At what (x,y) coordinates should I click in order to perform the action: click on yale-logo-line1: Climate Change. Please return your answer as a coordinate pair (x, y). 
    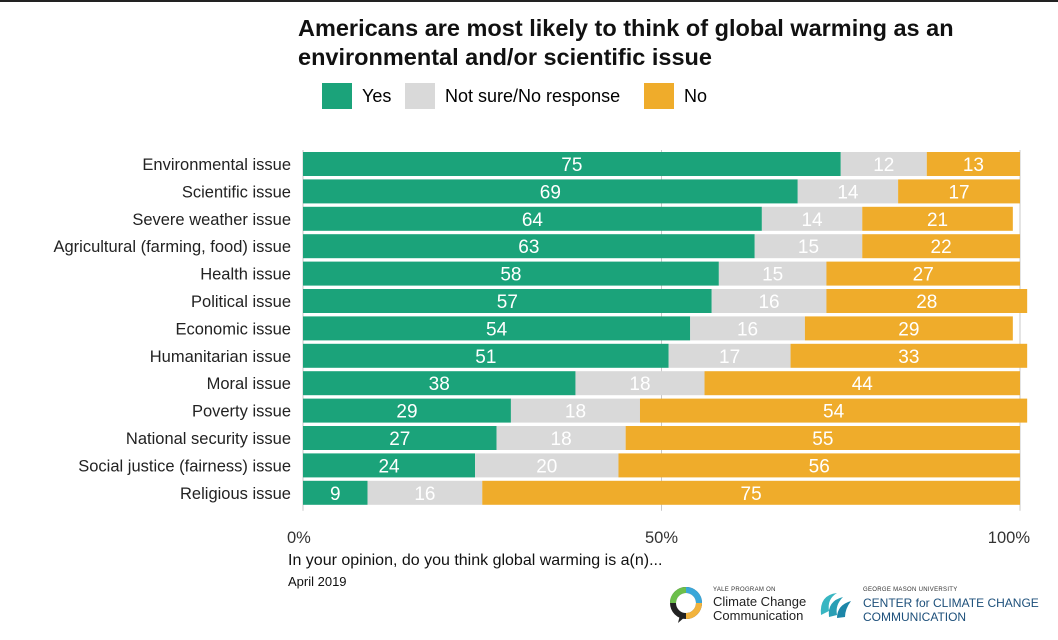
    Looking at the image, I should click on (760, 601).